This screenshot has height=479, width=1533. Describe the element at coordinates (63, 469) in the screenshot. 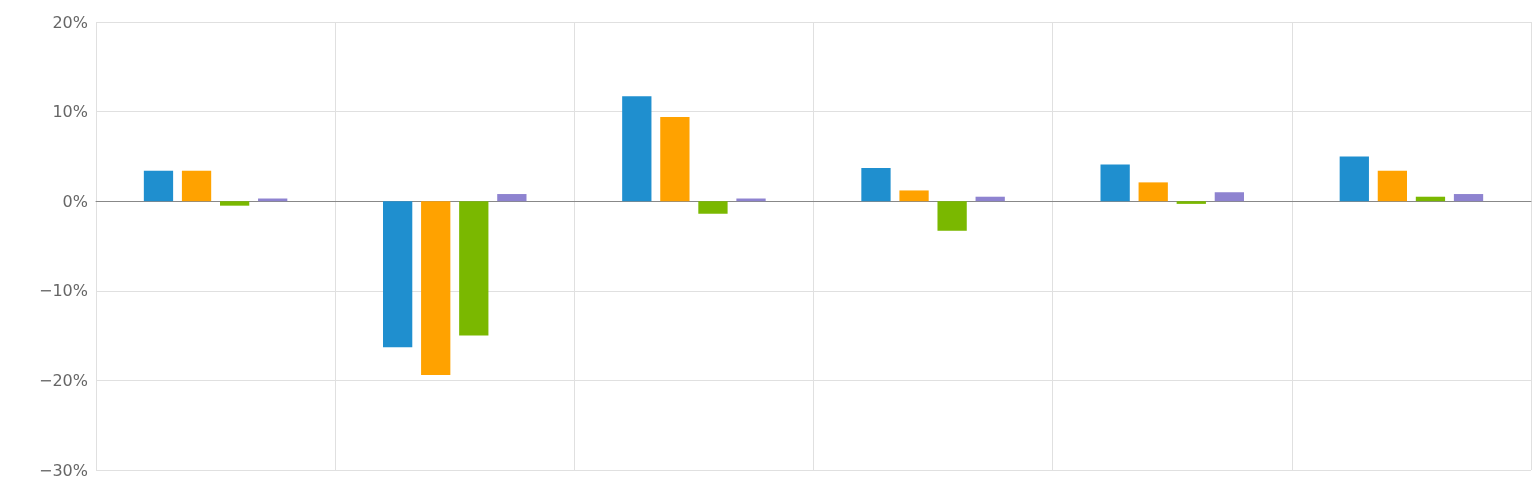

I see `y-tick-label: −30%` at that location.